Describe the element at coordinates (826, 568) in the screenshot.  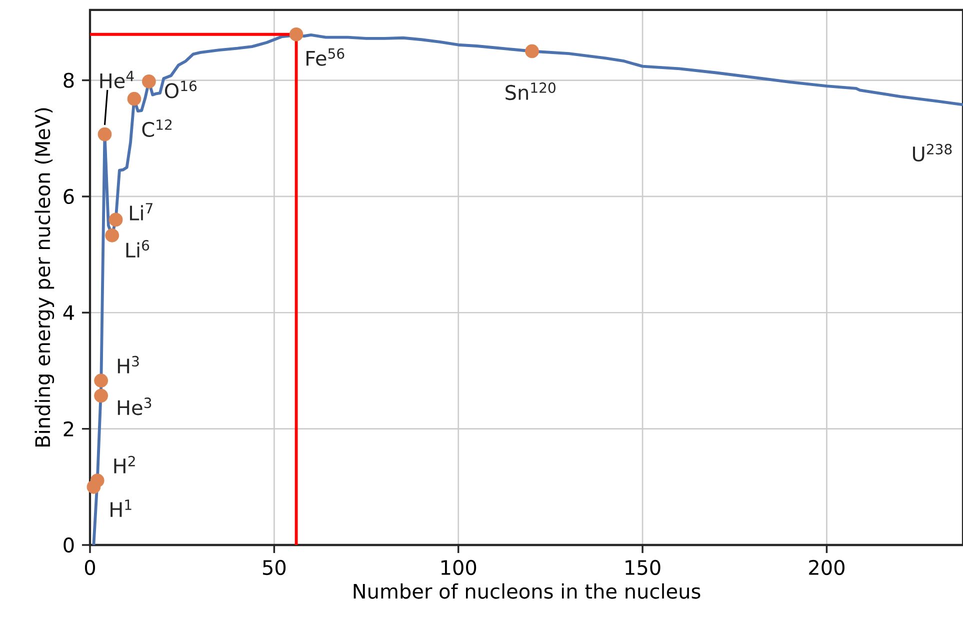
I see `x-tick-label: 200` at that location.